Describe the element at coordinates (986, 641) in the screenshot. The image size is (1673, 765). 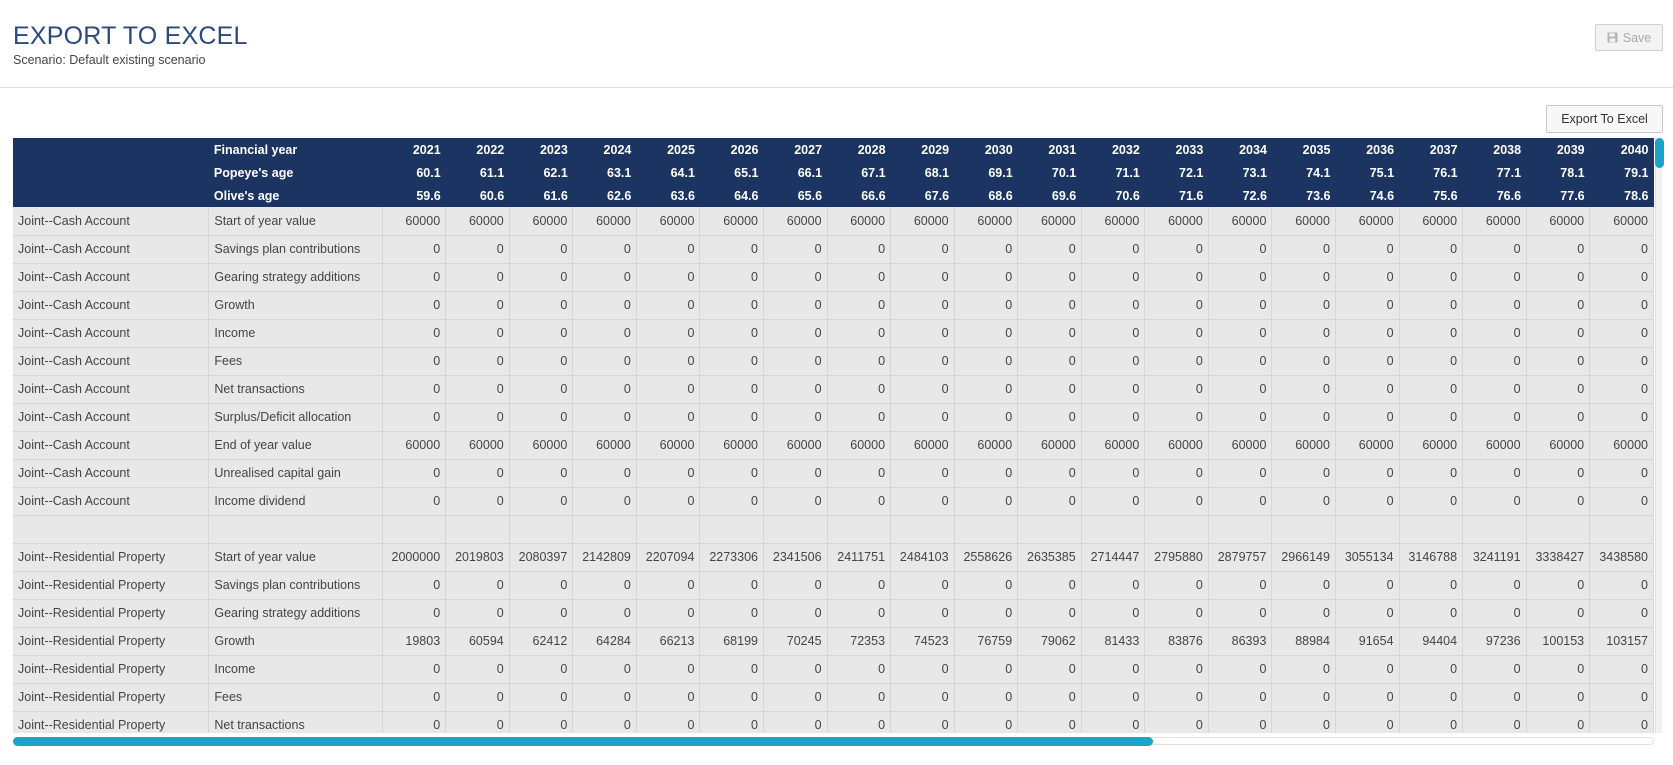
I see `value-cell: 76759` at that location.